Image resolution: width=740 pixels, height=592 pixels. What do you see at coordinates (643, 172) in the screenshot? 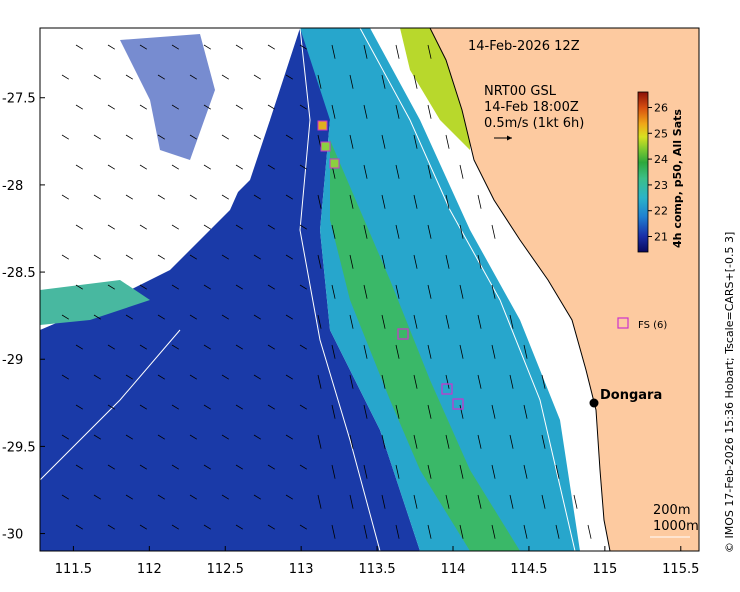
I see `colorbar` at bounding box center [643, 172].